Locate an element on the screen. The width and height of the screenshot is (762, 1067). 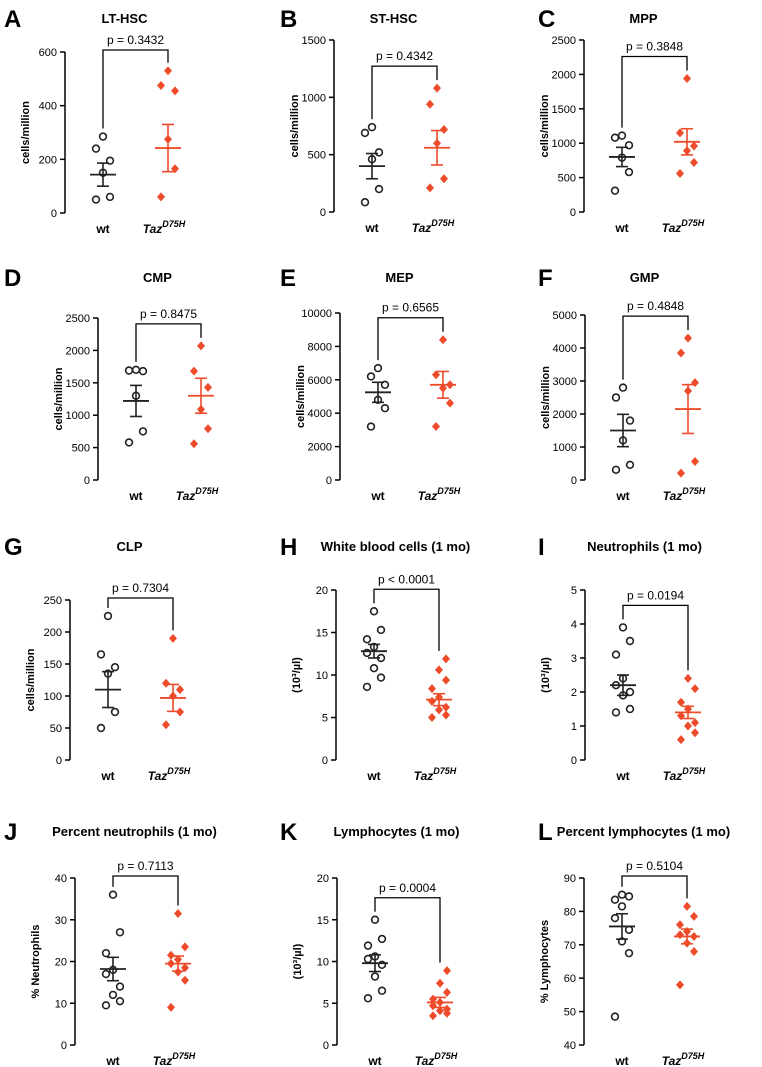
y-tick-label: 1500 is located at coordinates (314, 41).